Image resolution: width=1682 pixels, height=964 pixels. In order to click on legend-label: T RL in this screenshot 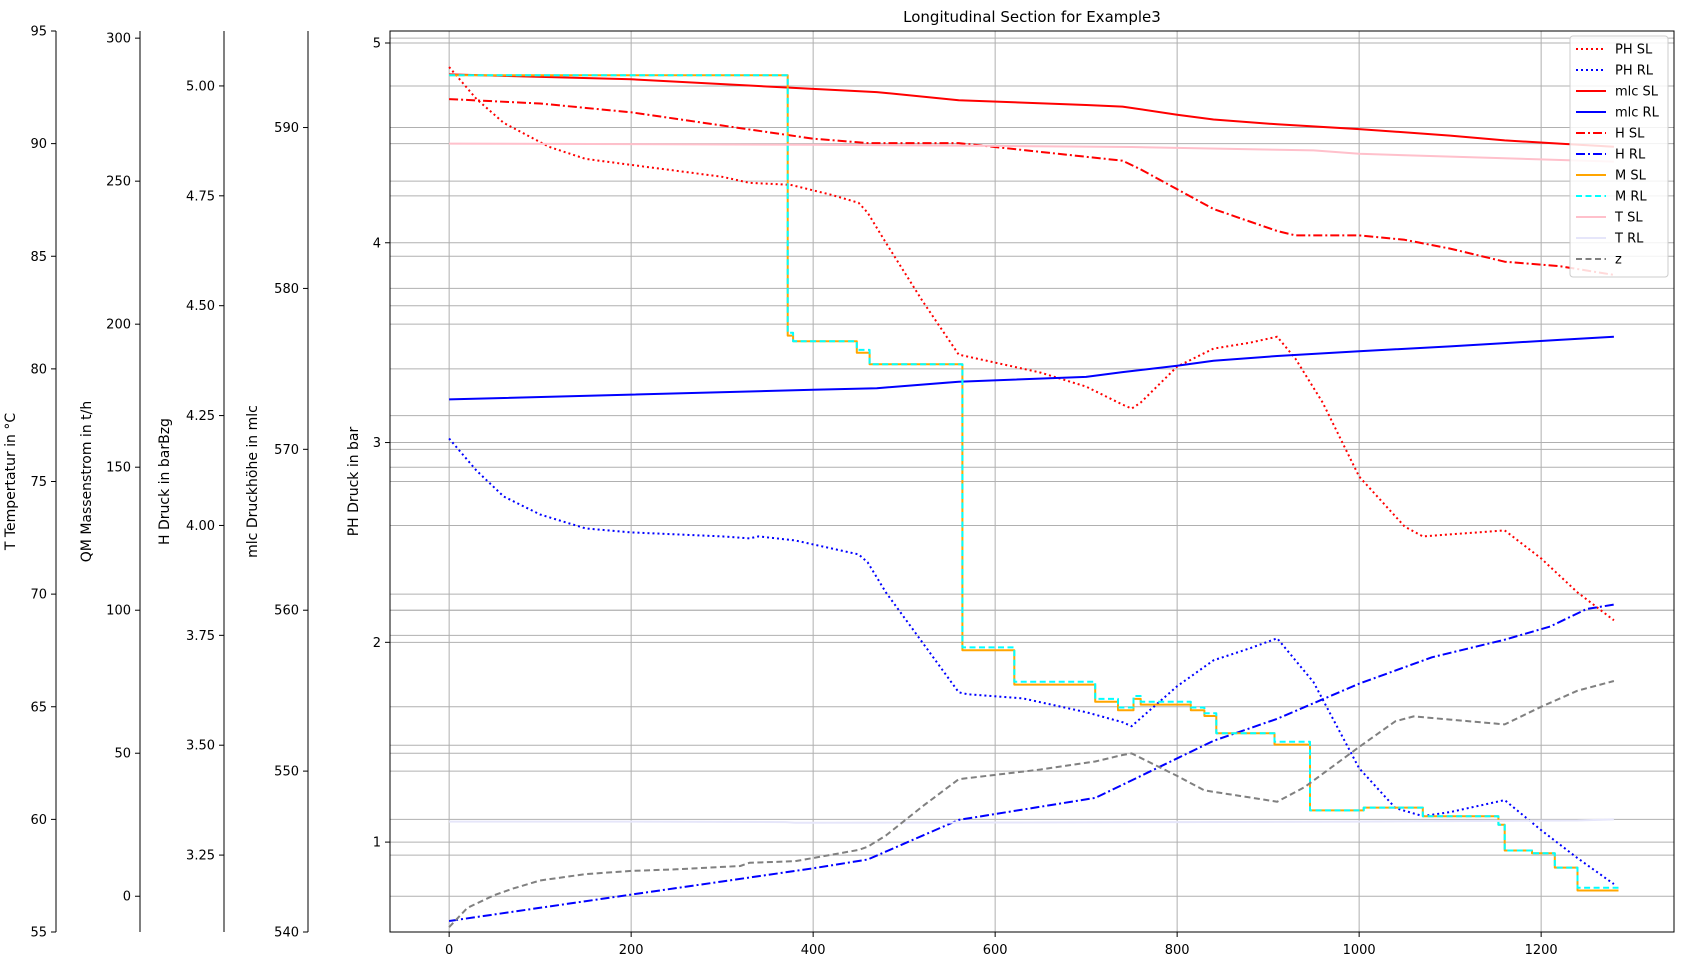, I will do `click(1629, 239)`.